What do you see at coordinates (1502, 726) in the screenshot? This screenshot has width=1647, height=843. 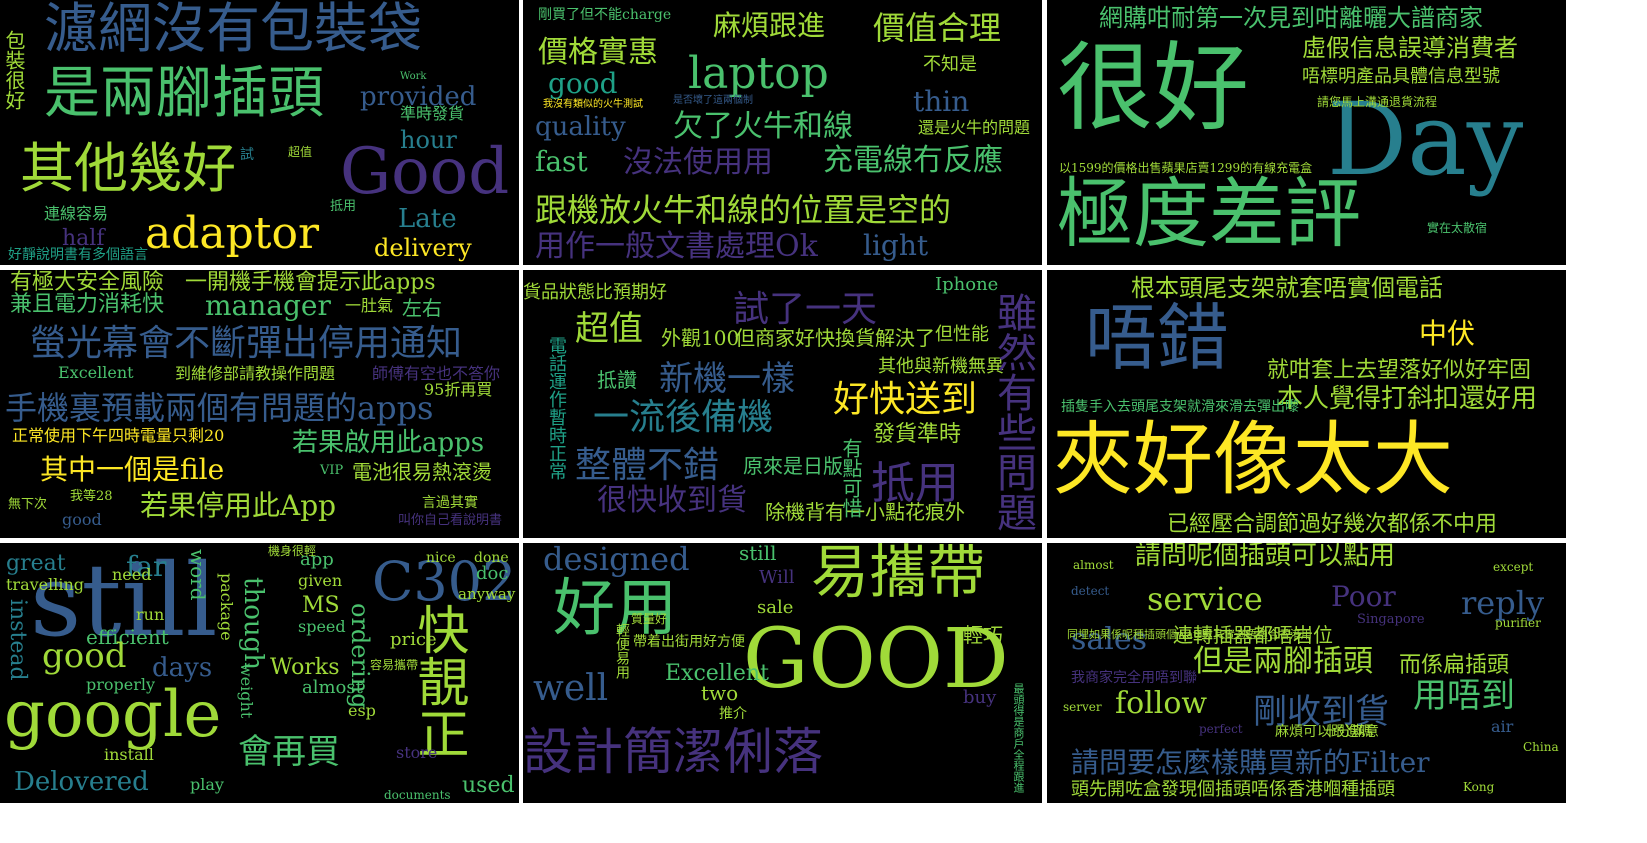 I see `cloud-word: air` at bounding box center [1502, 726].